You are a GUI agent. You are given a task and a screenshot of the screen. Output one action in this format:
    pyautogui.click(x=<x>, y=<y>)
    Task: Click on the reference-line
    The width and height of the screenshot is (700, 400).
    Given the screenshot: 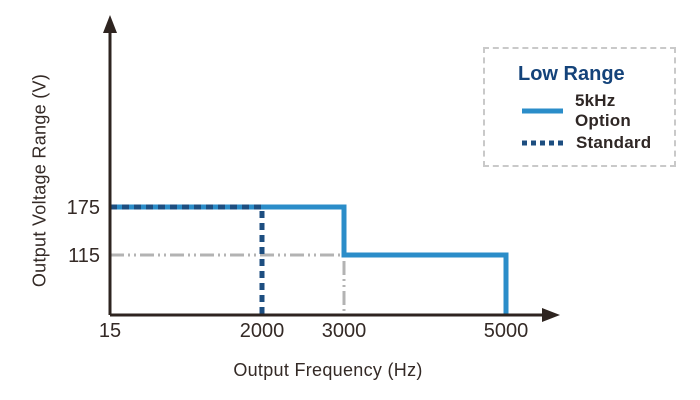 What is the action you would take?
    pyautogui.click(x=228, y=284)
    